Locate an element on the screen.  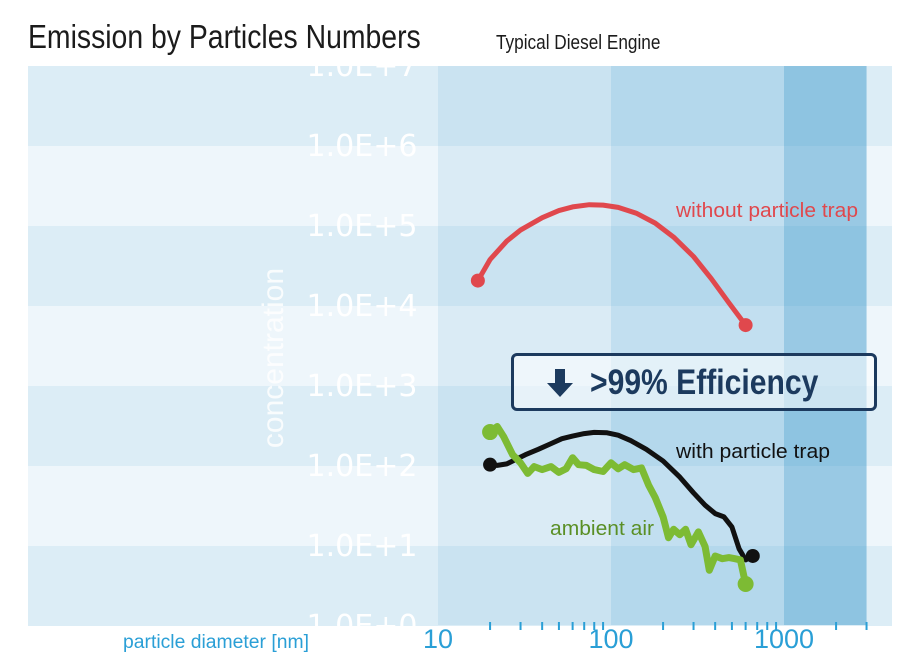
y-tick-label: 1.0E+7 is located at coordinates (362, 66).